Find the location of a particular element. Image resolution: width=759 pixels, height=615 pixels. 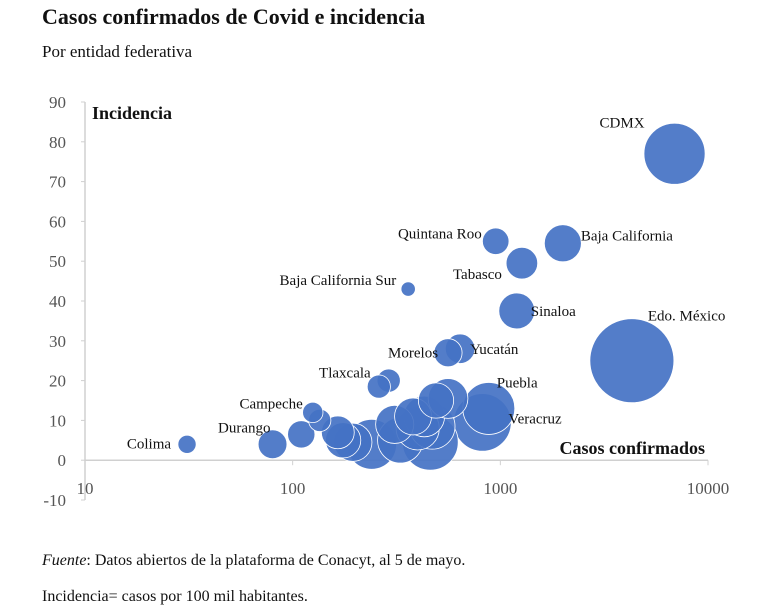

label-tabasco: Tabasco is located at coordinates (477, 275).